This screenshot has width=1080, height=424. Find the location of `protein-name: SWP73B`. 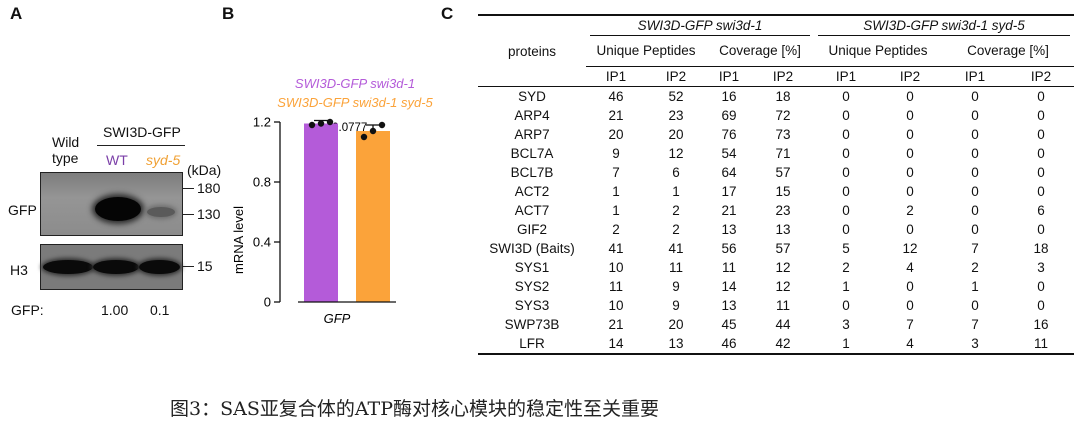

protein-name: SWP73B is located at coordinates (532, 324).